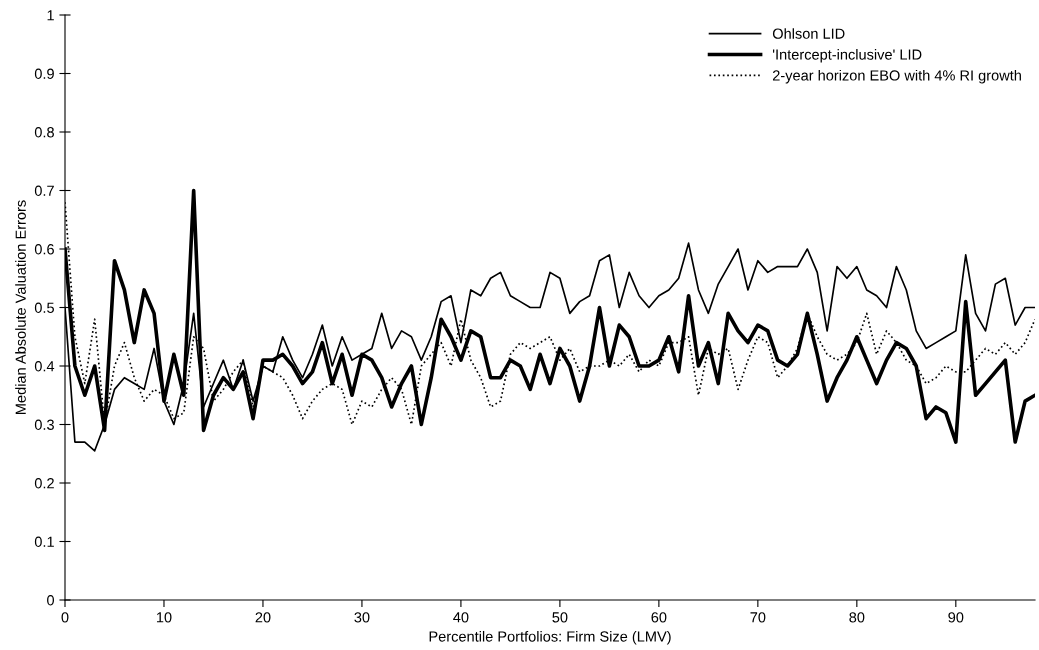 The height and width of the screenshot is (650, 1039). I want to click on x-axis-title: Percentile Portfolios: Firm Size (LMV), so click(550, 637).